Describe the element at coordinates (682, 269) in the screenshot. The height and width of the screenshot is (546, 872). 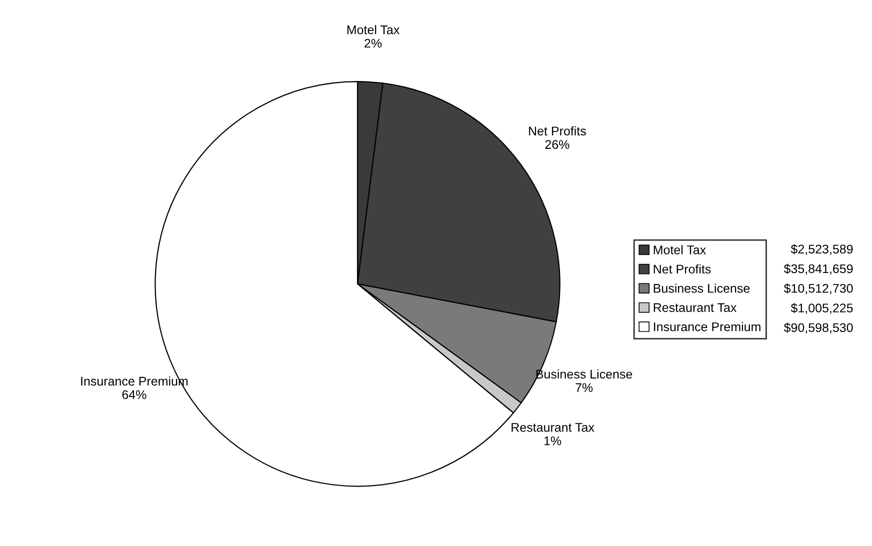
I see `legend-label: Net Profits` at that location.